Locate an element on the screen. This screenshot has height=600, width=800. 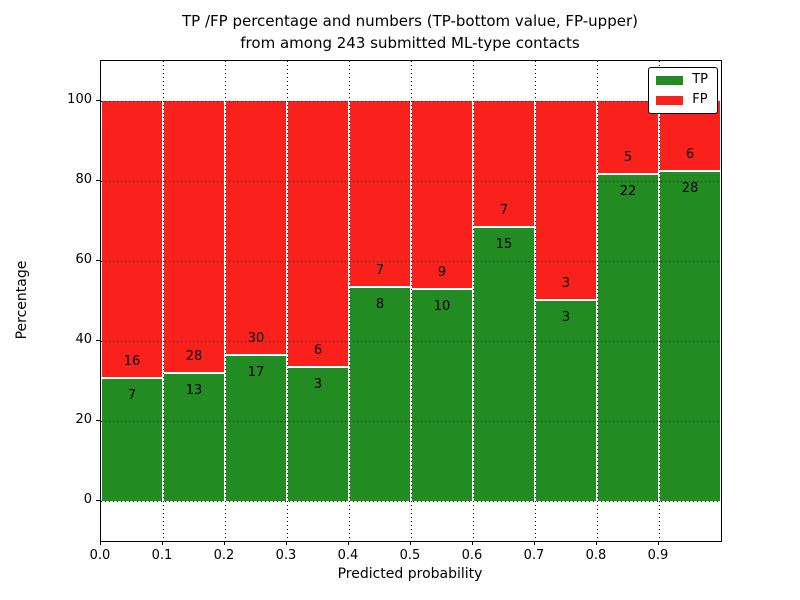
bar-stack-0.8 is located at coordinates (628, 301).